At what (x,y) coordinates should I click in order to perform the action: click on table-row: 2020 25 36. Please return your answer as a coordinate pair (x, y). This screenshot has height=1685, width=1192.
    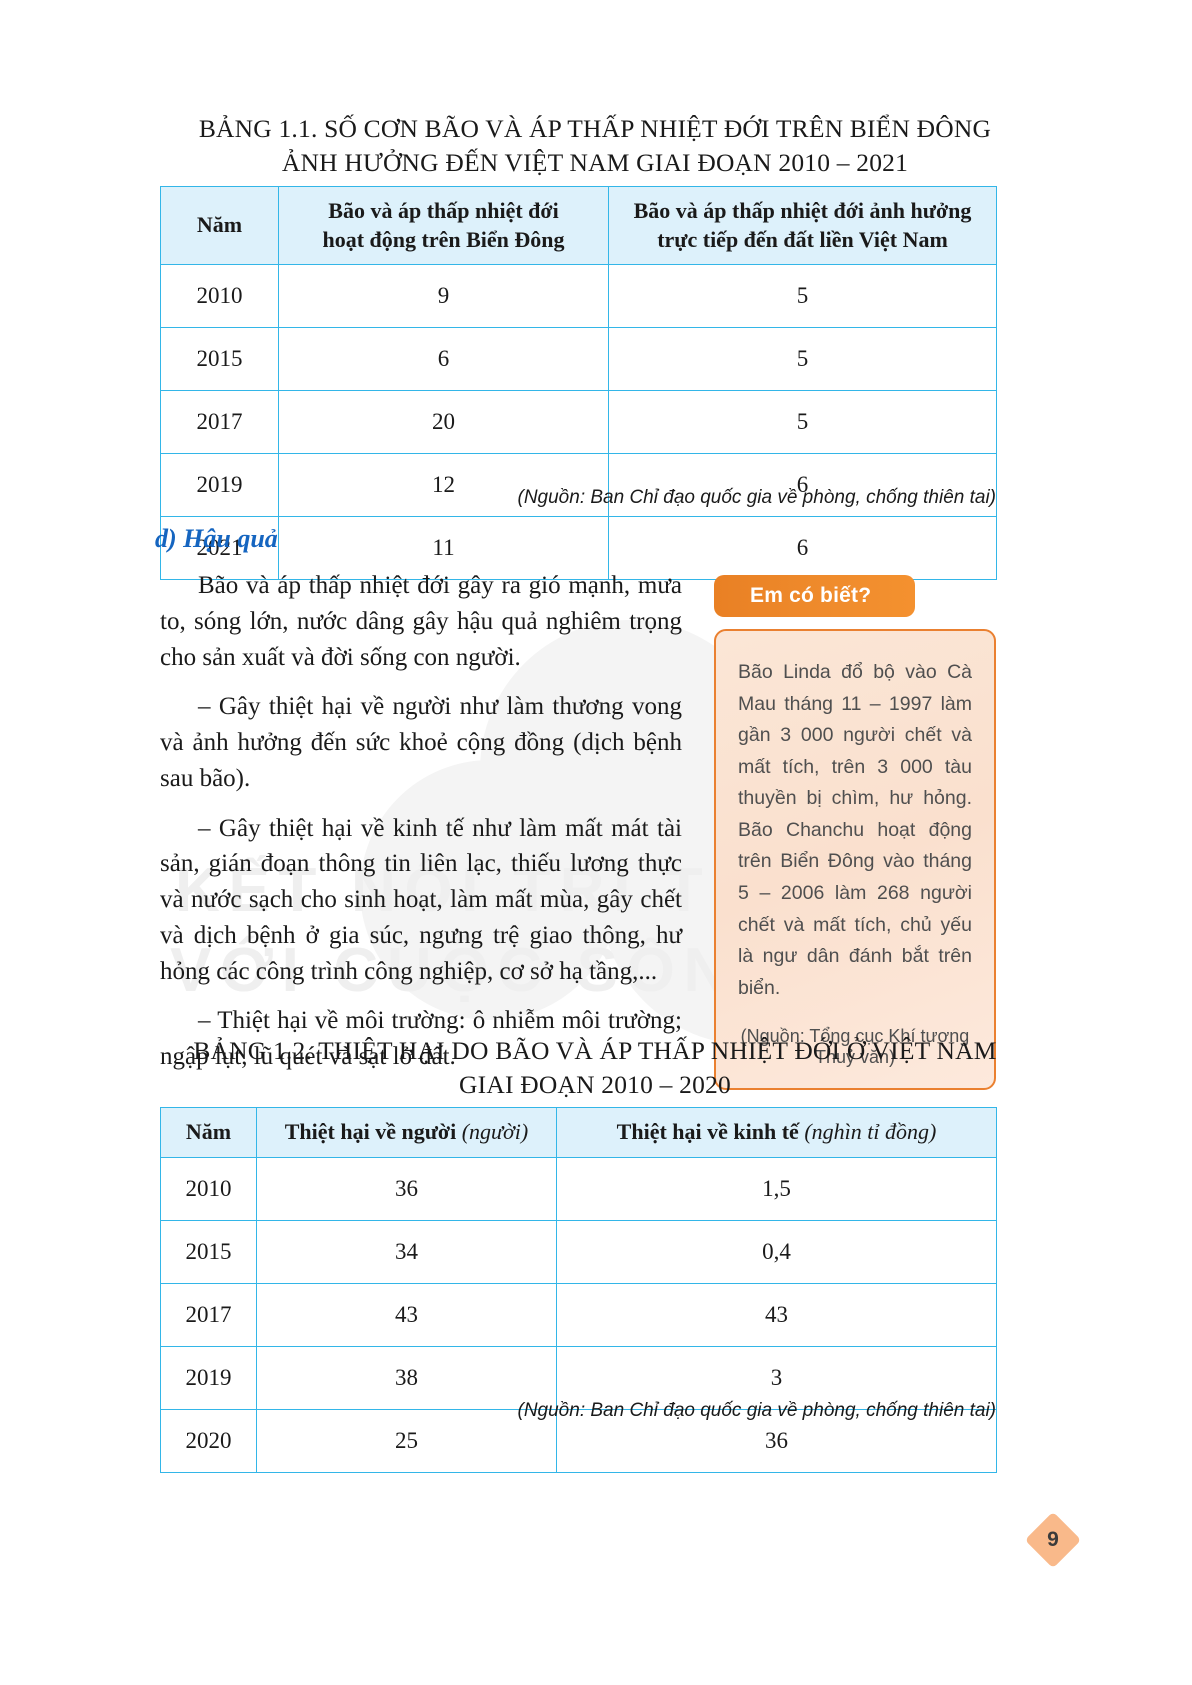
    Looking at the image, I should click on (578, 1440).